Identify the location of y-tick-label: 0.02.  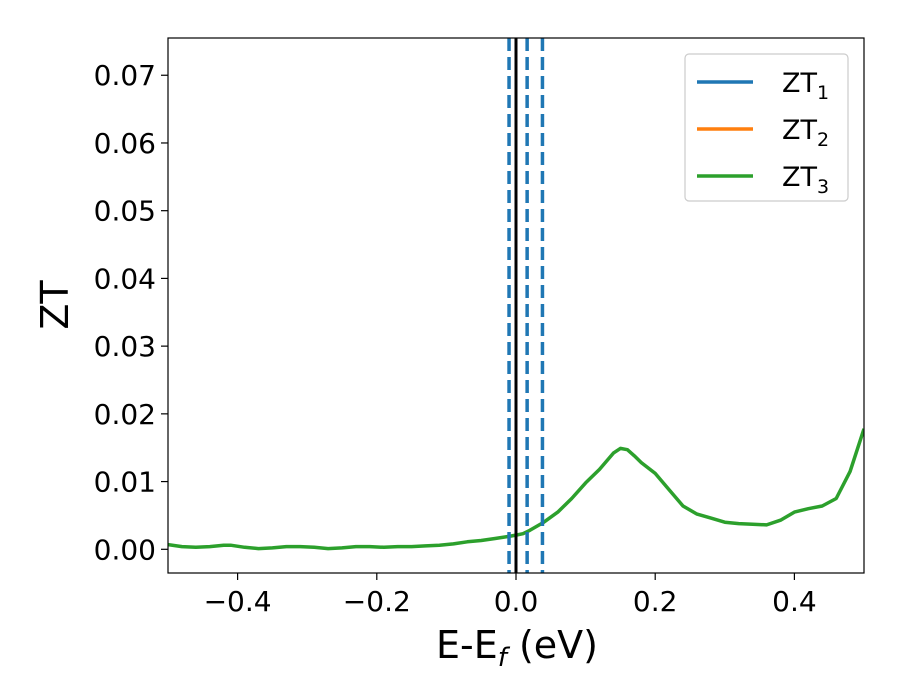
(125, 414).